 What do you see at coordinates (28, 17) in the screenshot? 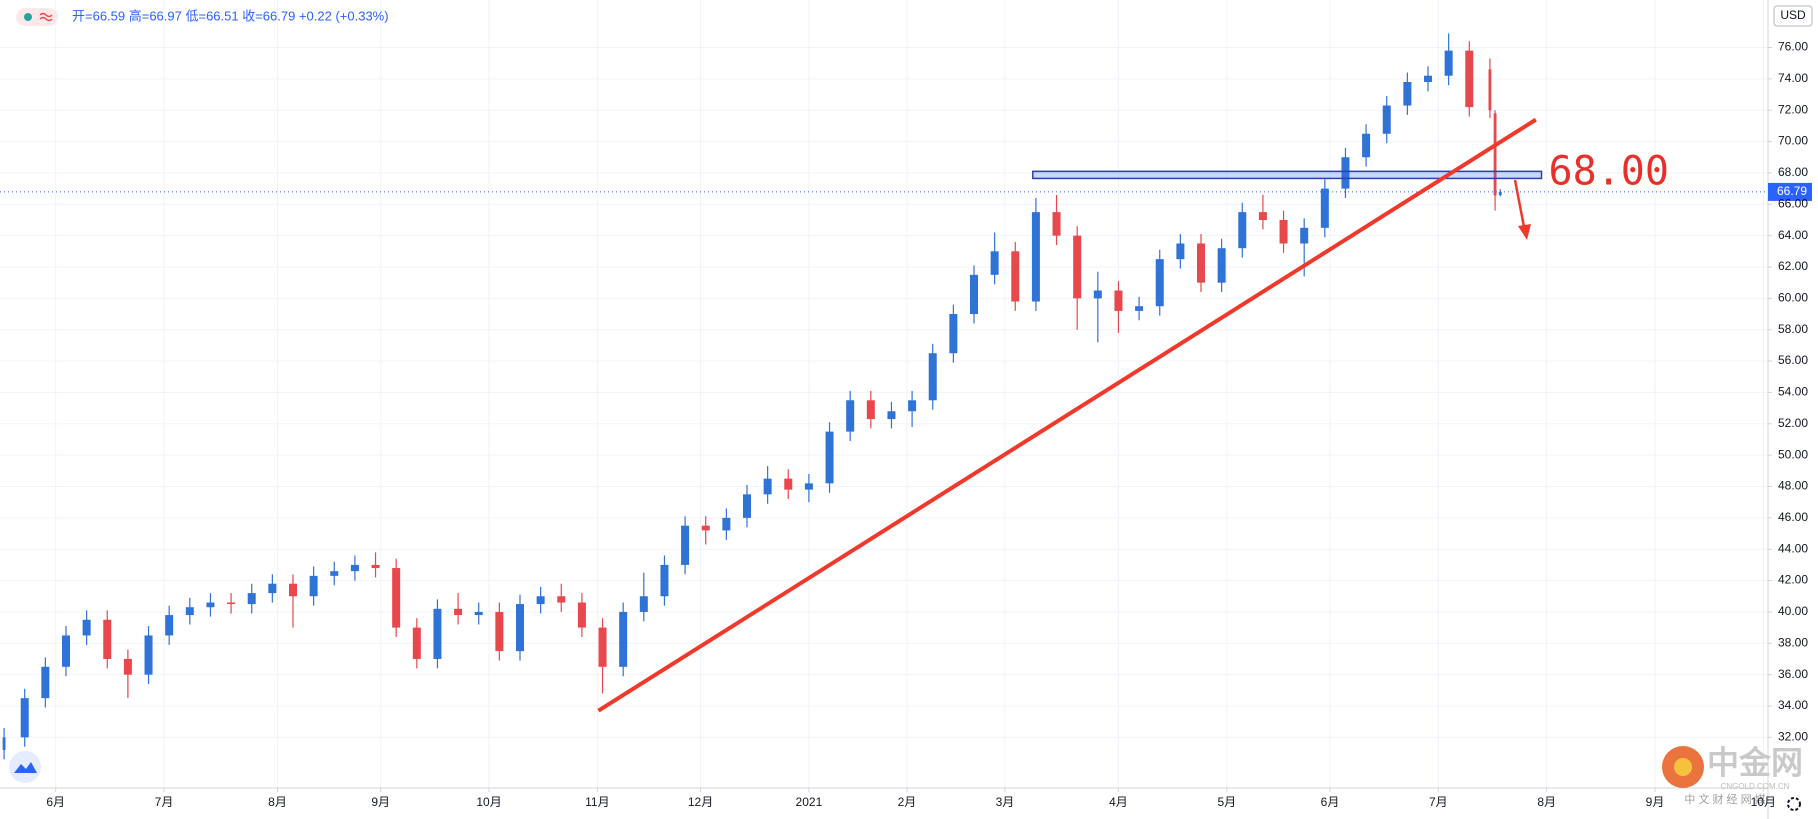
I see `status-dot` at bounding box center [28, 17].